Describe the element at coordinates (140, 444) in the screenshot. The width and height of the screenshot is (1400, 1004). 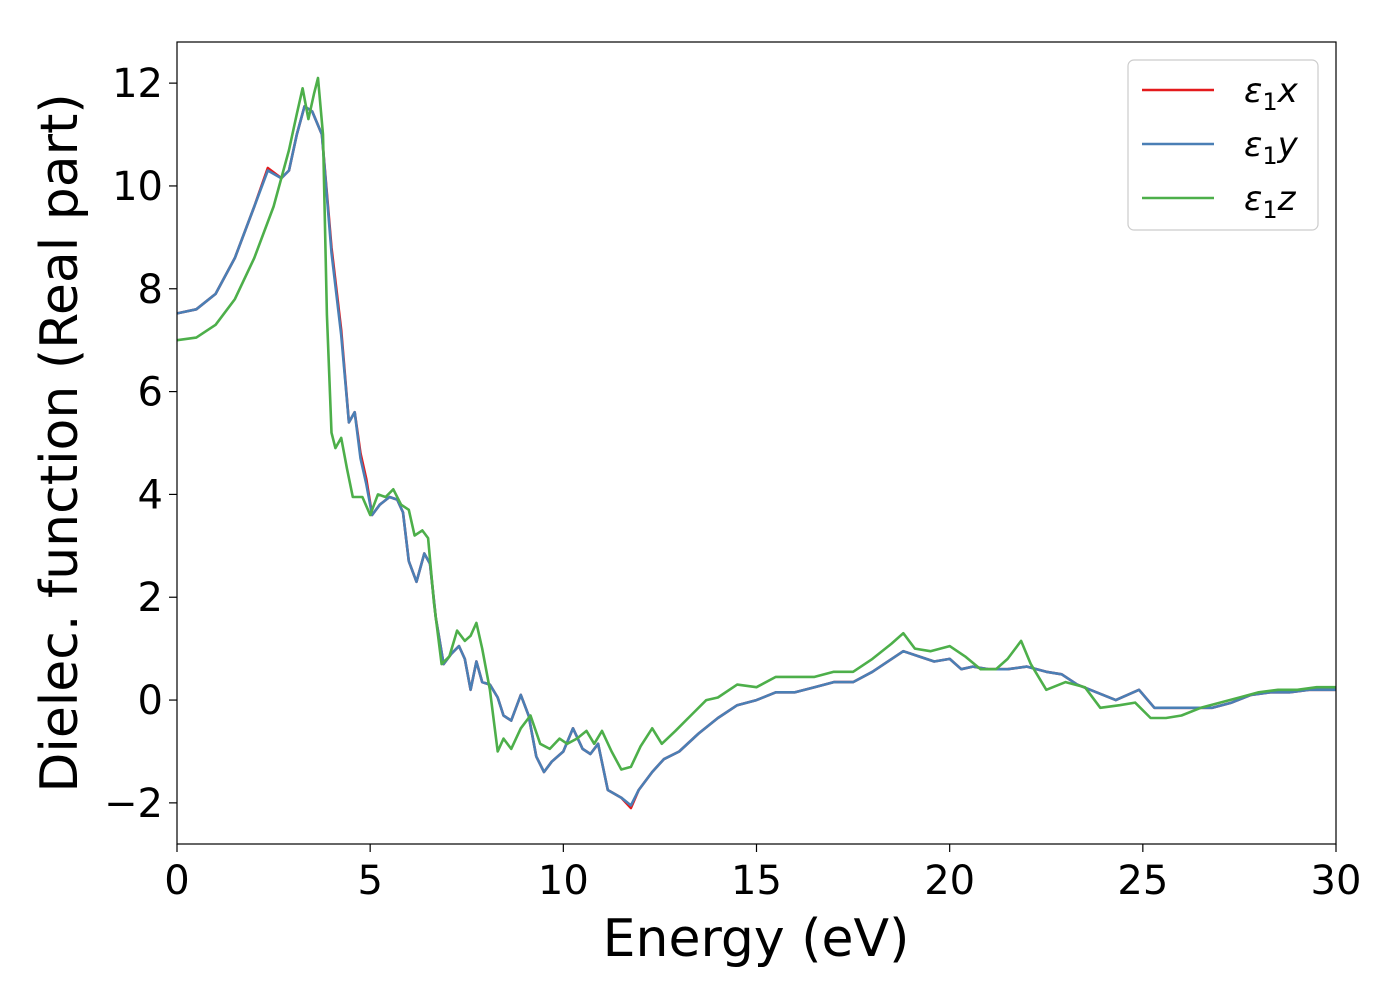
I see `y-axis-ticks: −2 0 2 4 6 8 10 12` at that location.